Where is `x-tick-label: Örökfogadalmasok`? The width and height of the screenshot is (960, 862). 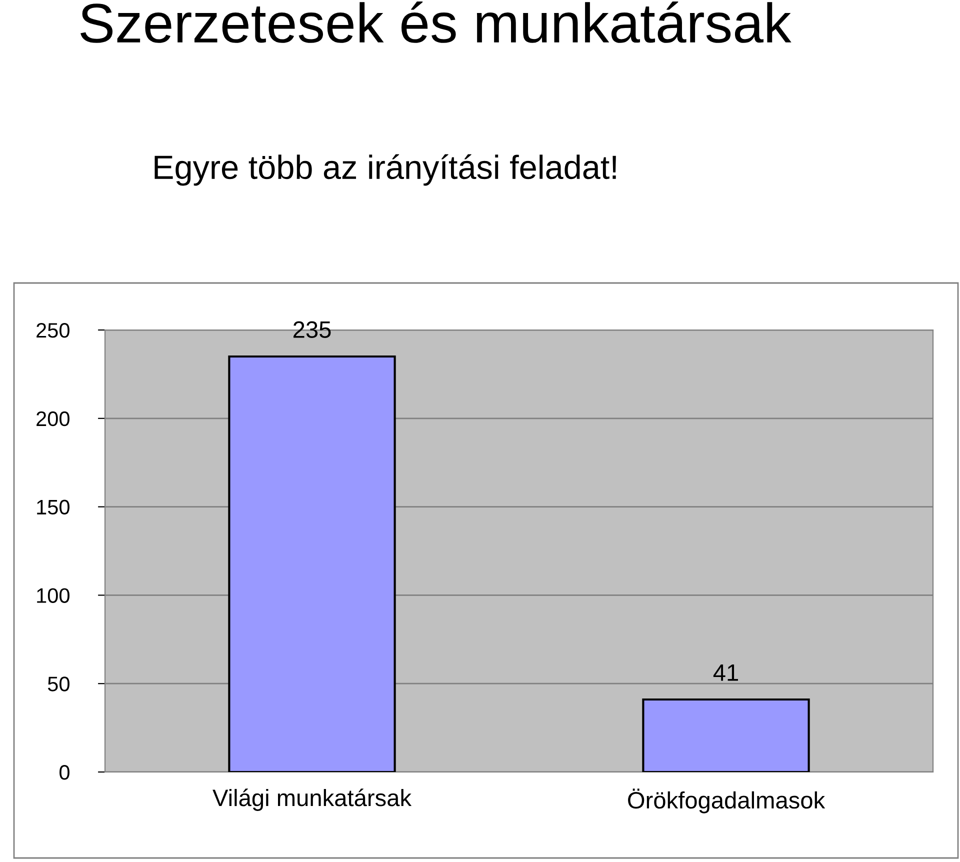
x-tick-label: Örökfogadalmasok is located at coordinates (727, 801).